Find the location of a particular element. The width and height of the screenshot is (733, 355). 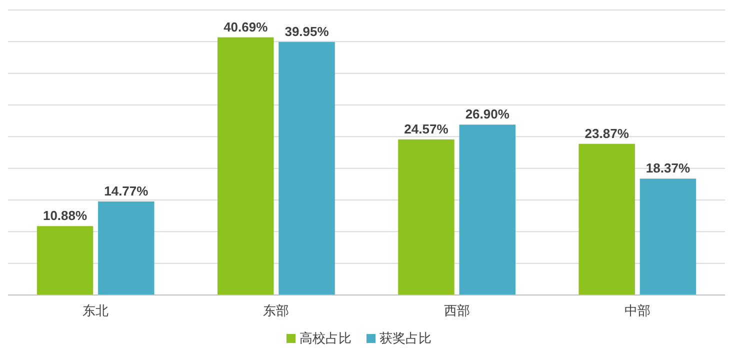

data-label: 10.88% is located at coordinates (65, 216).